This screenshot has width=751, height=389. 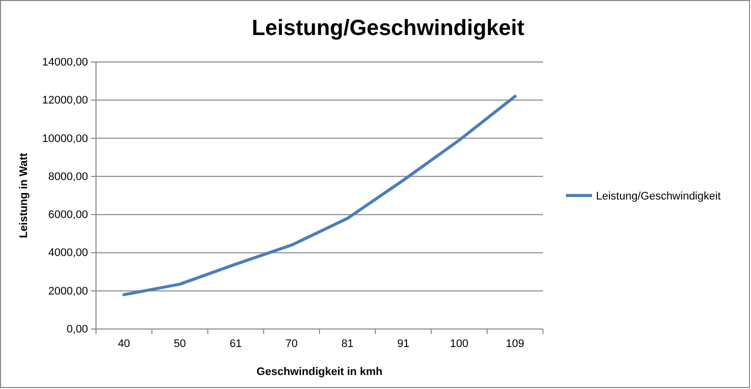 I want to click on y-axis-title: Leistung in Watt, so click(x=24, y=195).